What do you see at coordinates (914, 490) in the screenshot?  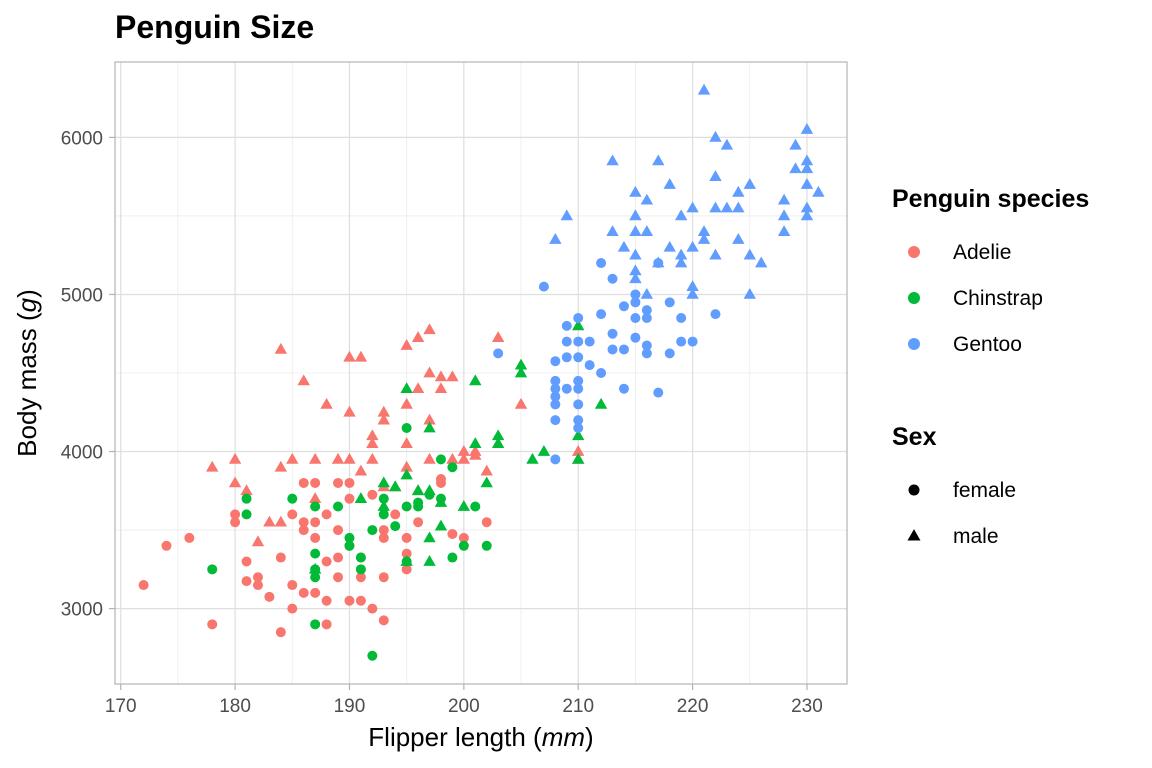 I see `legend-female-key` at bounding box center [914, 490].